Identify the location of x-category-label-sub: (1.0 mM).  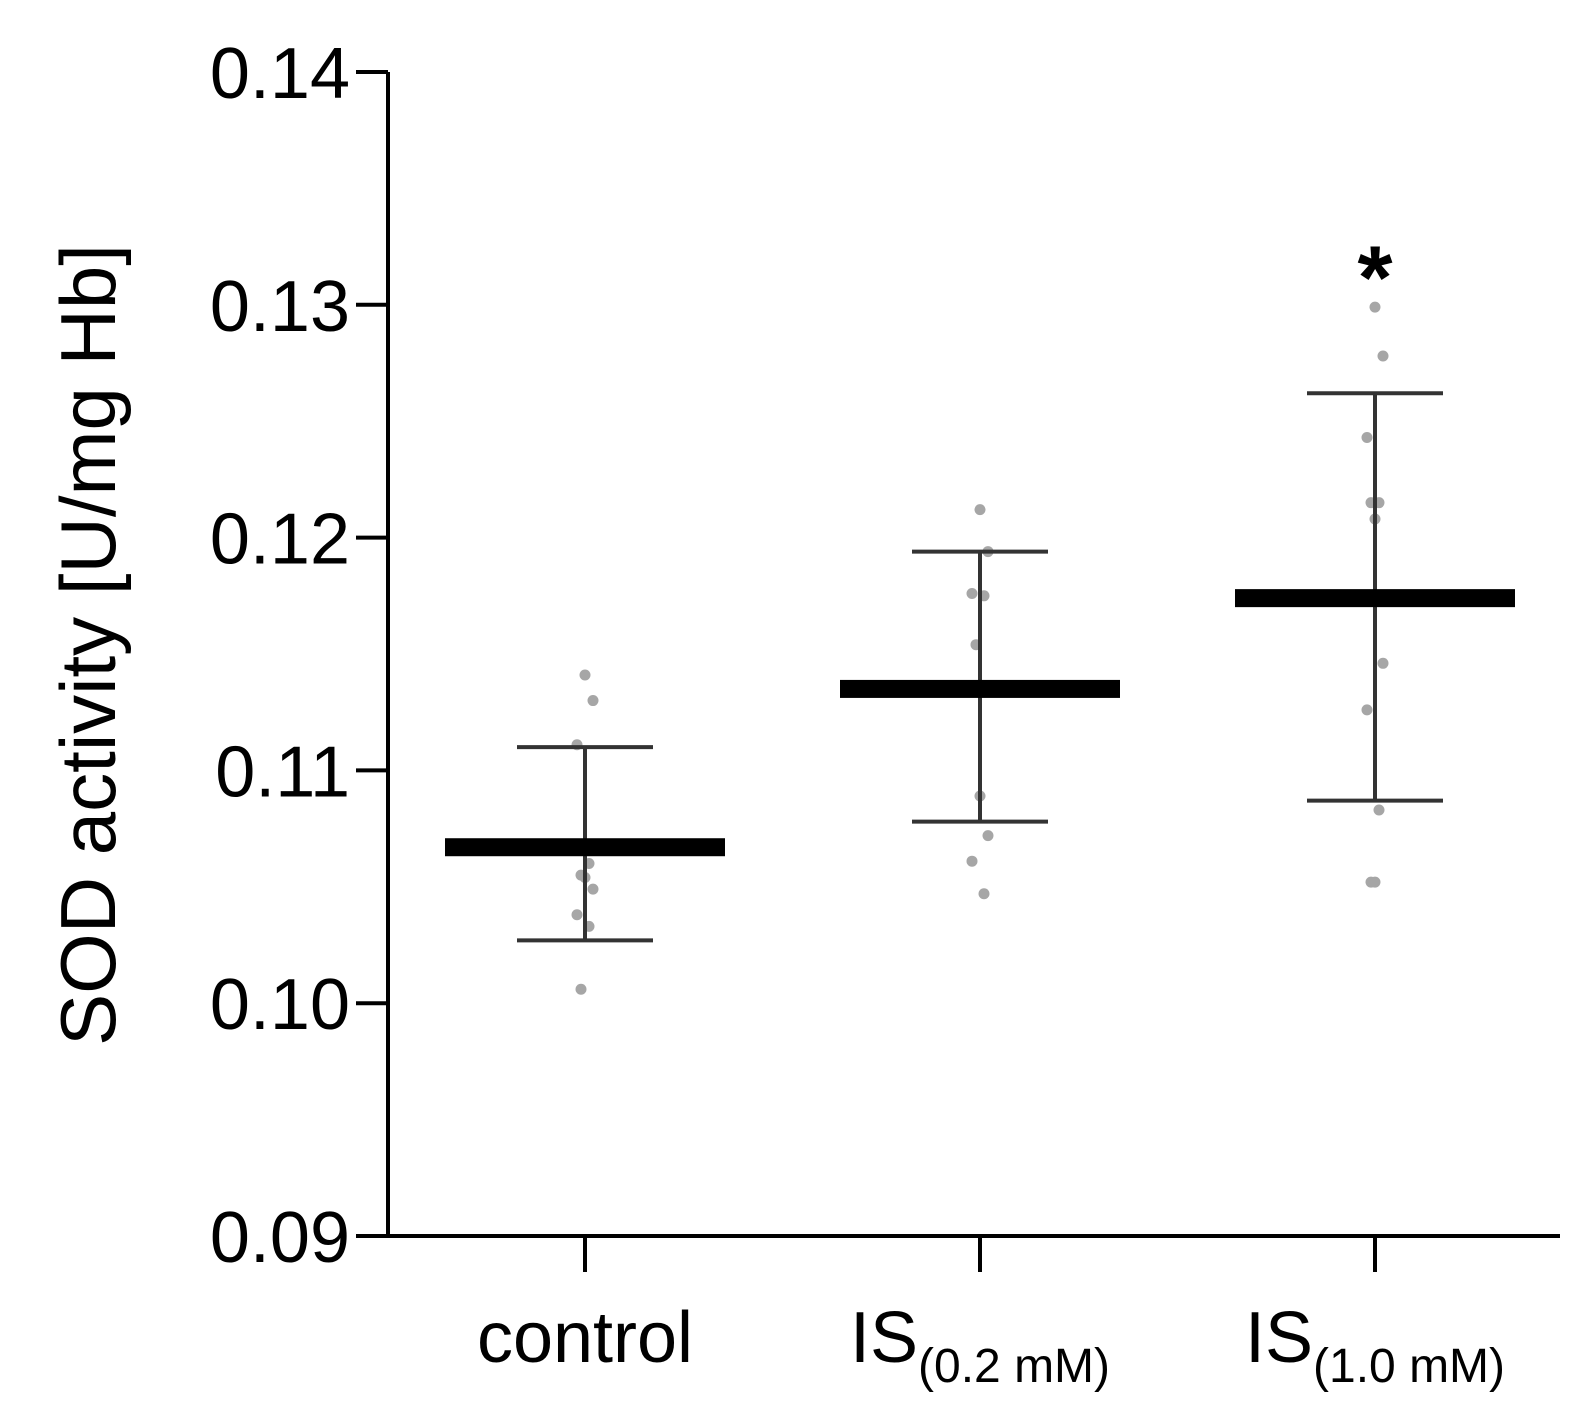
(1409, 1366).